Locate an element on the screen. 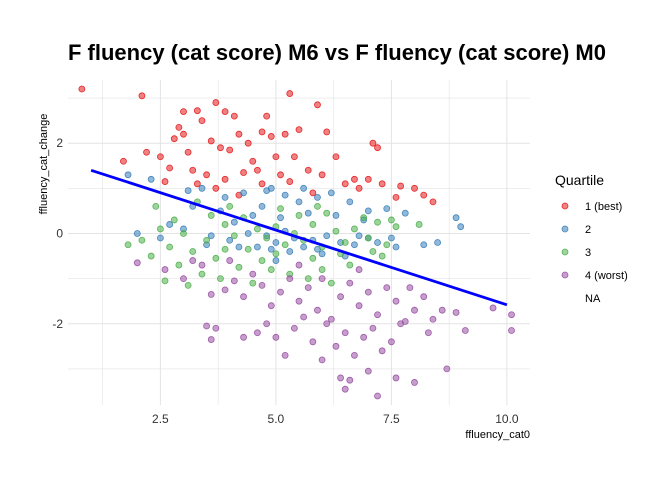 This screenshot has width=672, height=480. legend-label-4-worst: 4 (worst) is located at coordinates (606, 276).